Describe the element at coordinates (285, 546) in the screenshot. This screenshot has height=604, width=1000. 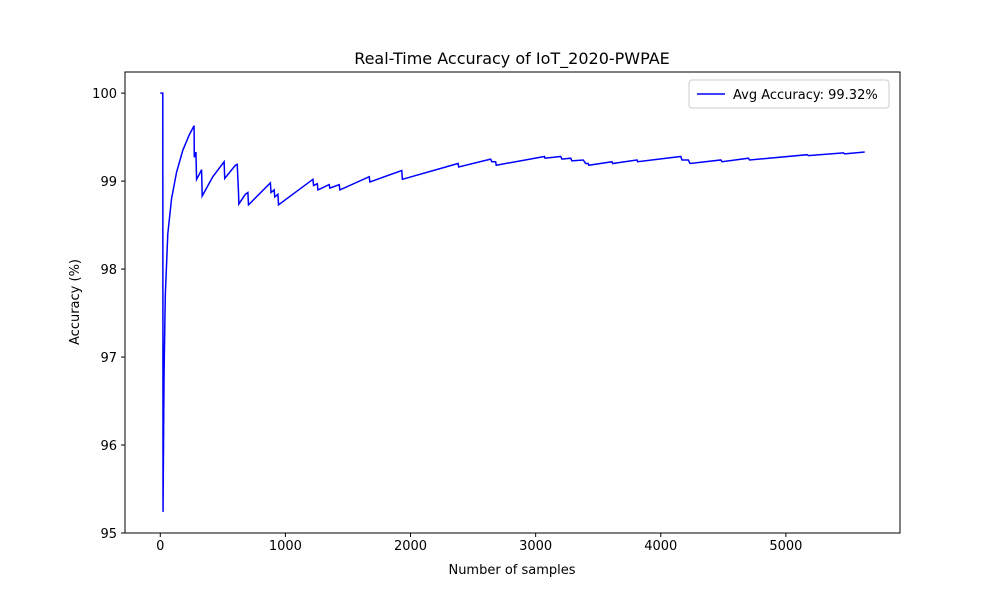
I see `x-tick-label: 1000` at that location.